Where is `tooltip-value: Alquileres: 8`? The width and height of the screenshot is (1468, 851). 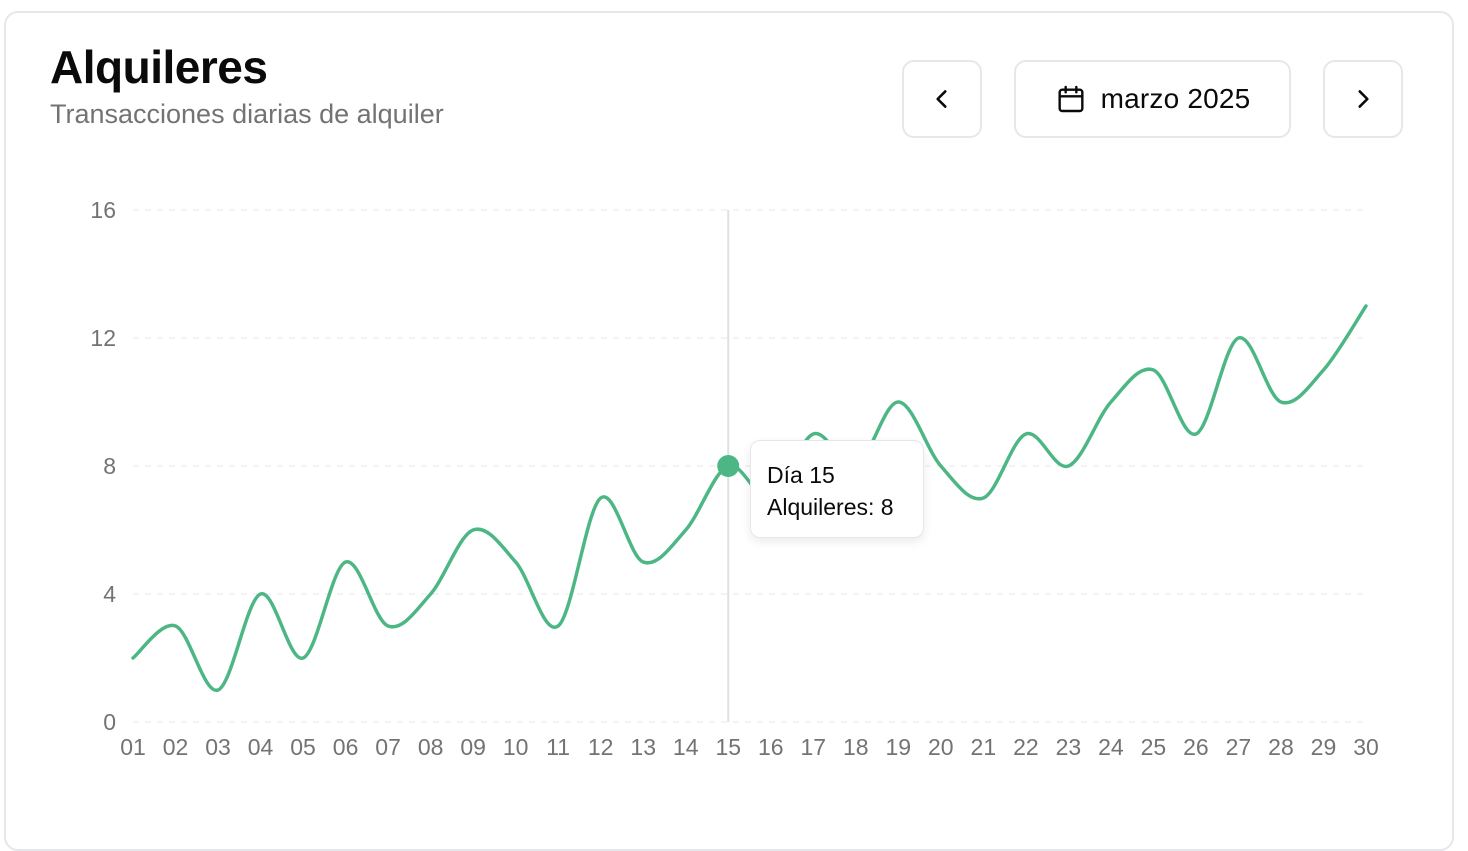 tooltip-value: Alquileres: 8 is located at coordinates (845, 507).